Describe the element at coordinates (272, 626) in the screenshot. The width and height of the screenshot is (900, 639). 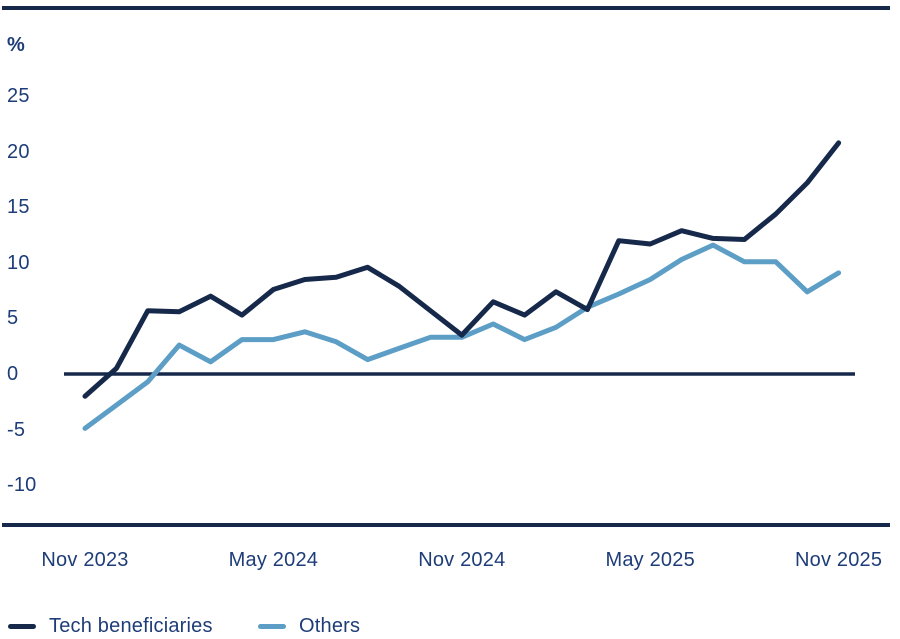
I see `legend-swatch-others` at that location.